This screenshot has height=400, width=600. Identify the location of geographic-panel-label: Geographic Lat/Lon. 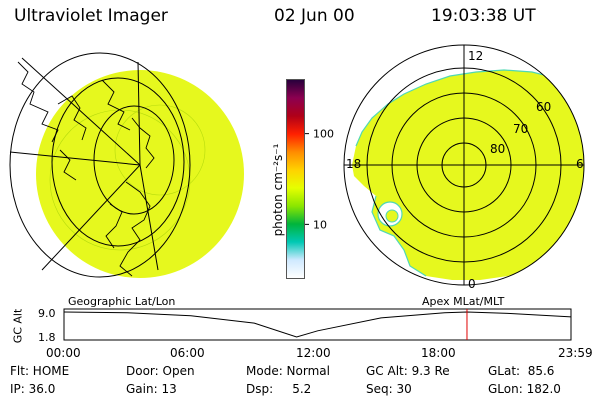
(122, 301).